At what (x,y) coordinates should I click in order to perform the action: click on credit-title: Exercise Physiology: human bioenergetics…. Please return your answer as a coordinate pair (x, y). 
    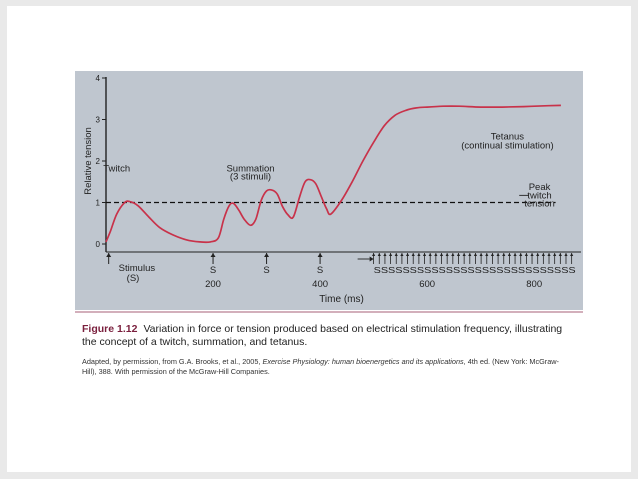
    Looking at the image, I should click on (363, 361).